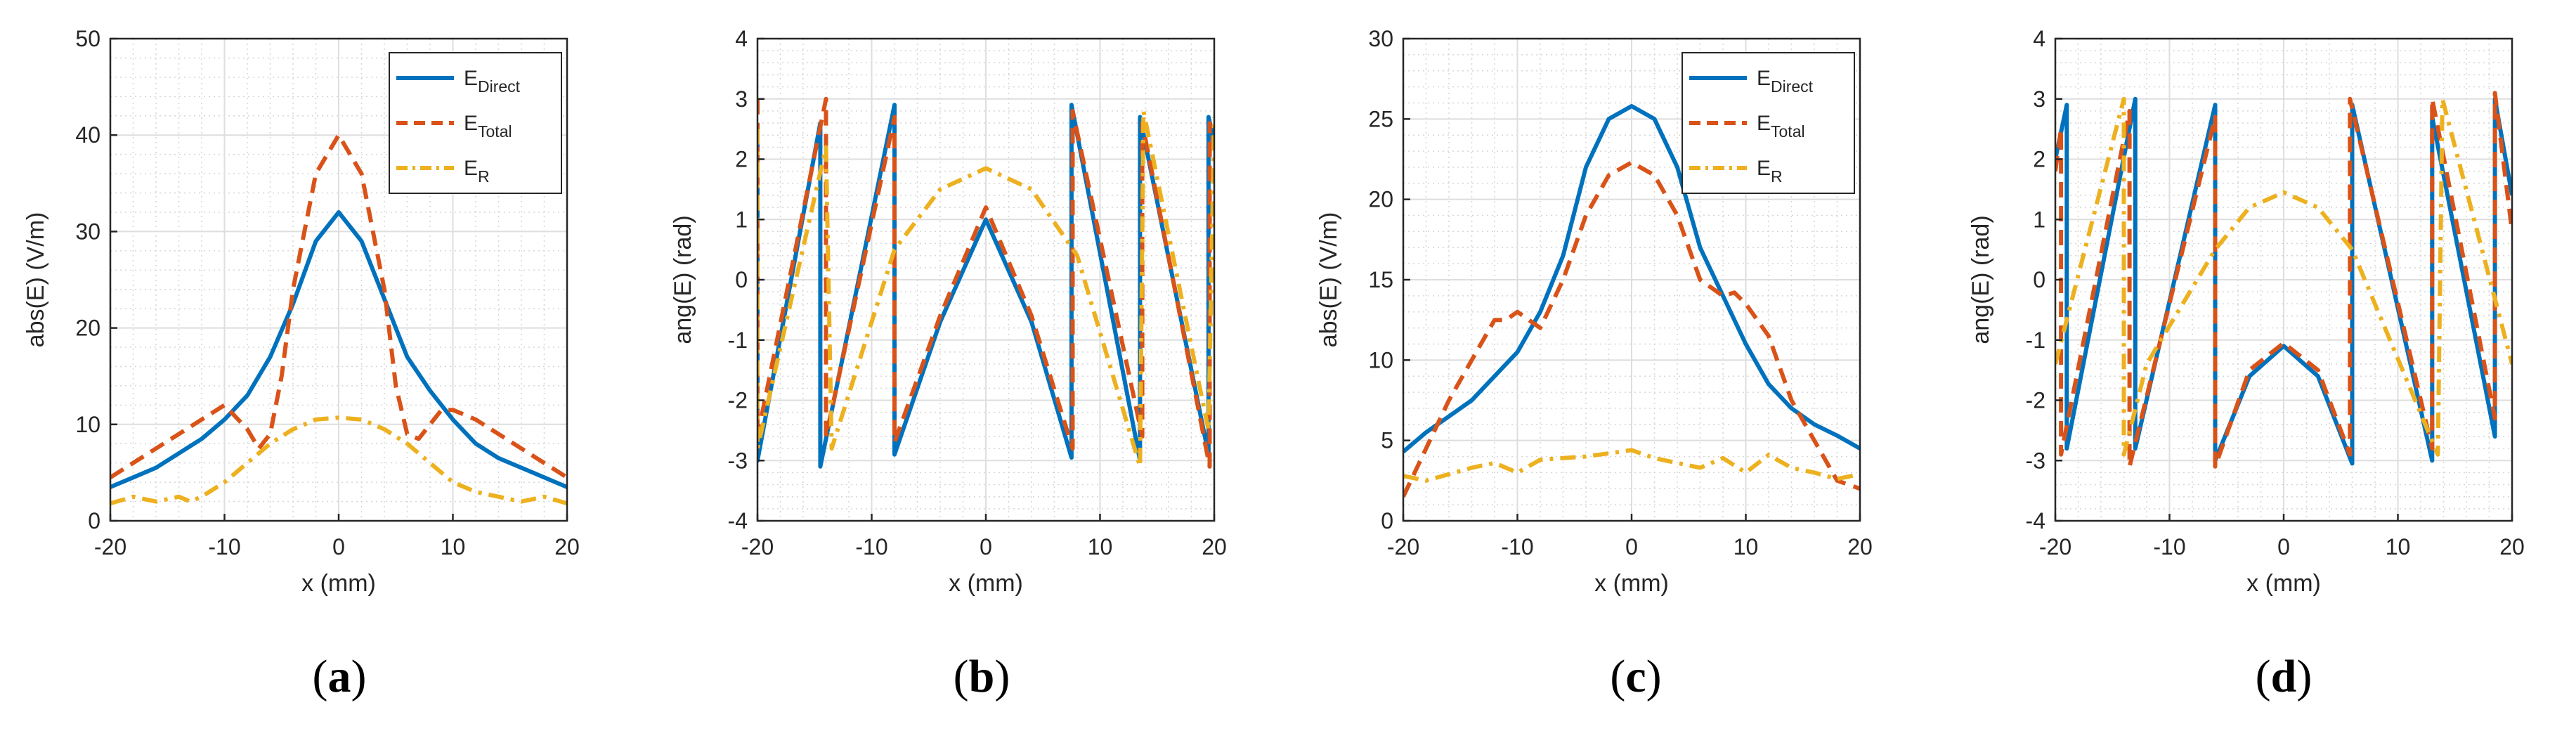 Image resolution: width=2576 pixels, height=738 pixels. What do you see at coordinates (453, 546) in the screenshot?
I see `x-tick-label-a-3: 10` at bounding box center [453, 546].